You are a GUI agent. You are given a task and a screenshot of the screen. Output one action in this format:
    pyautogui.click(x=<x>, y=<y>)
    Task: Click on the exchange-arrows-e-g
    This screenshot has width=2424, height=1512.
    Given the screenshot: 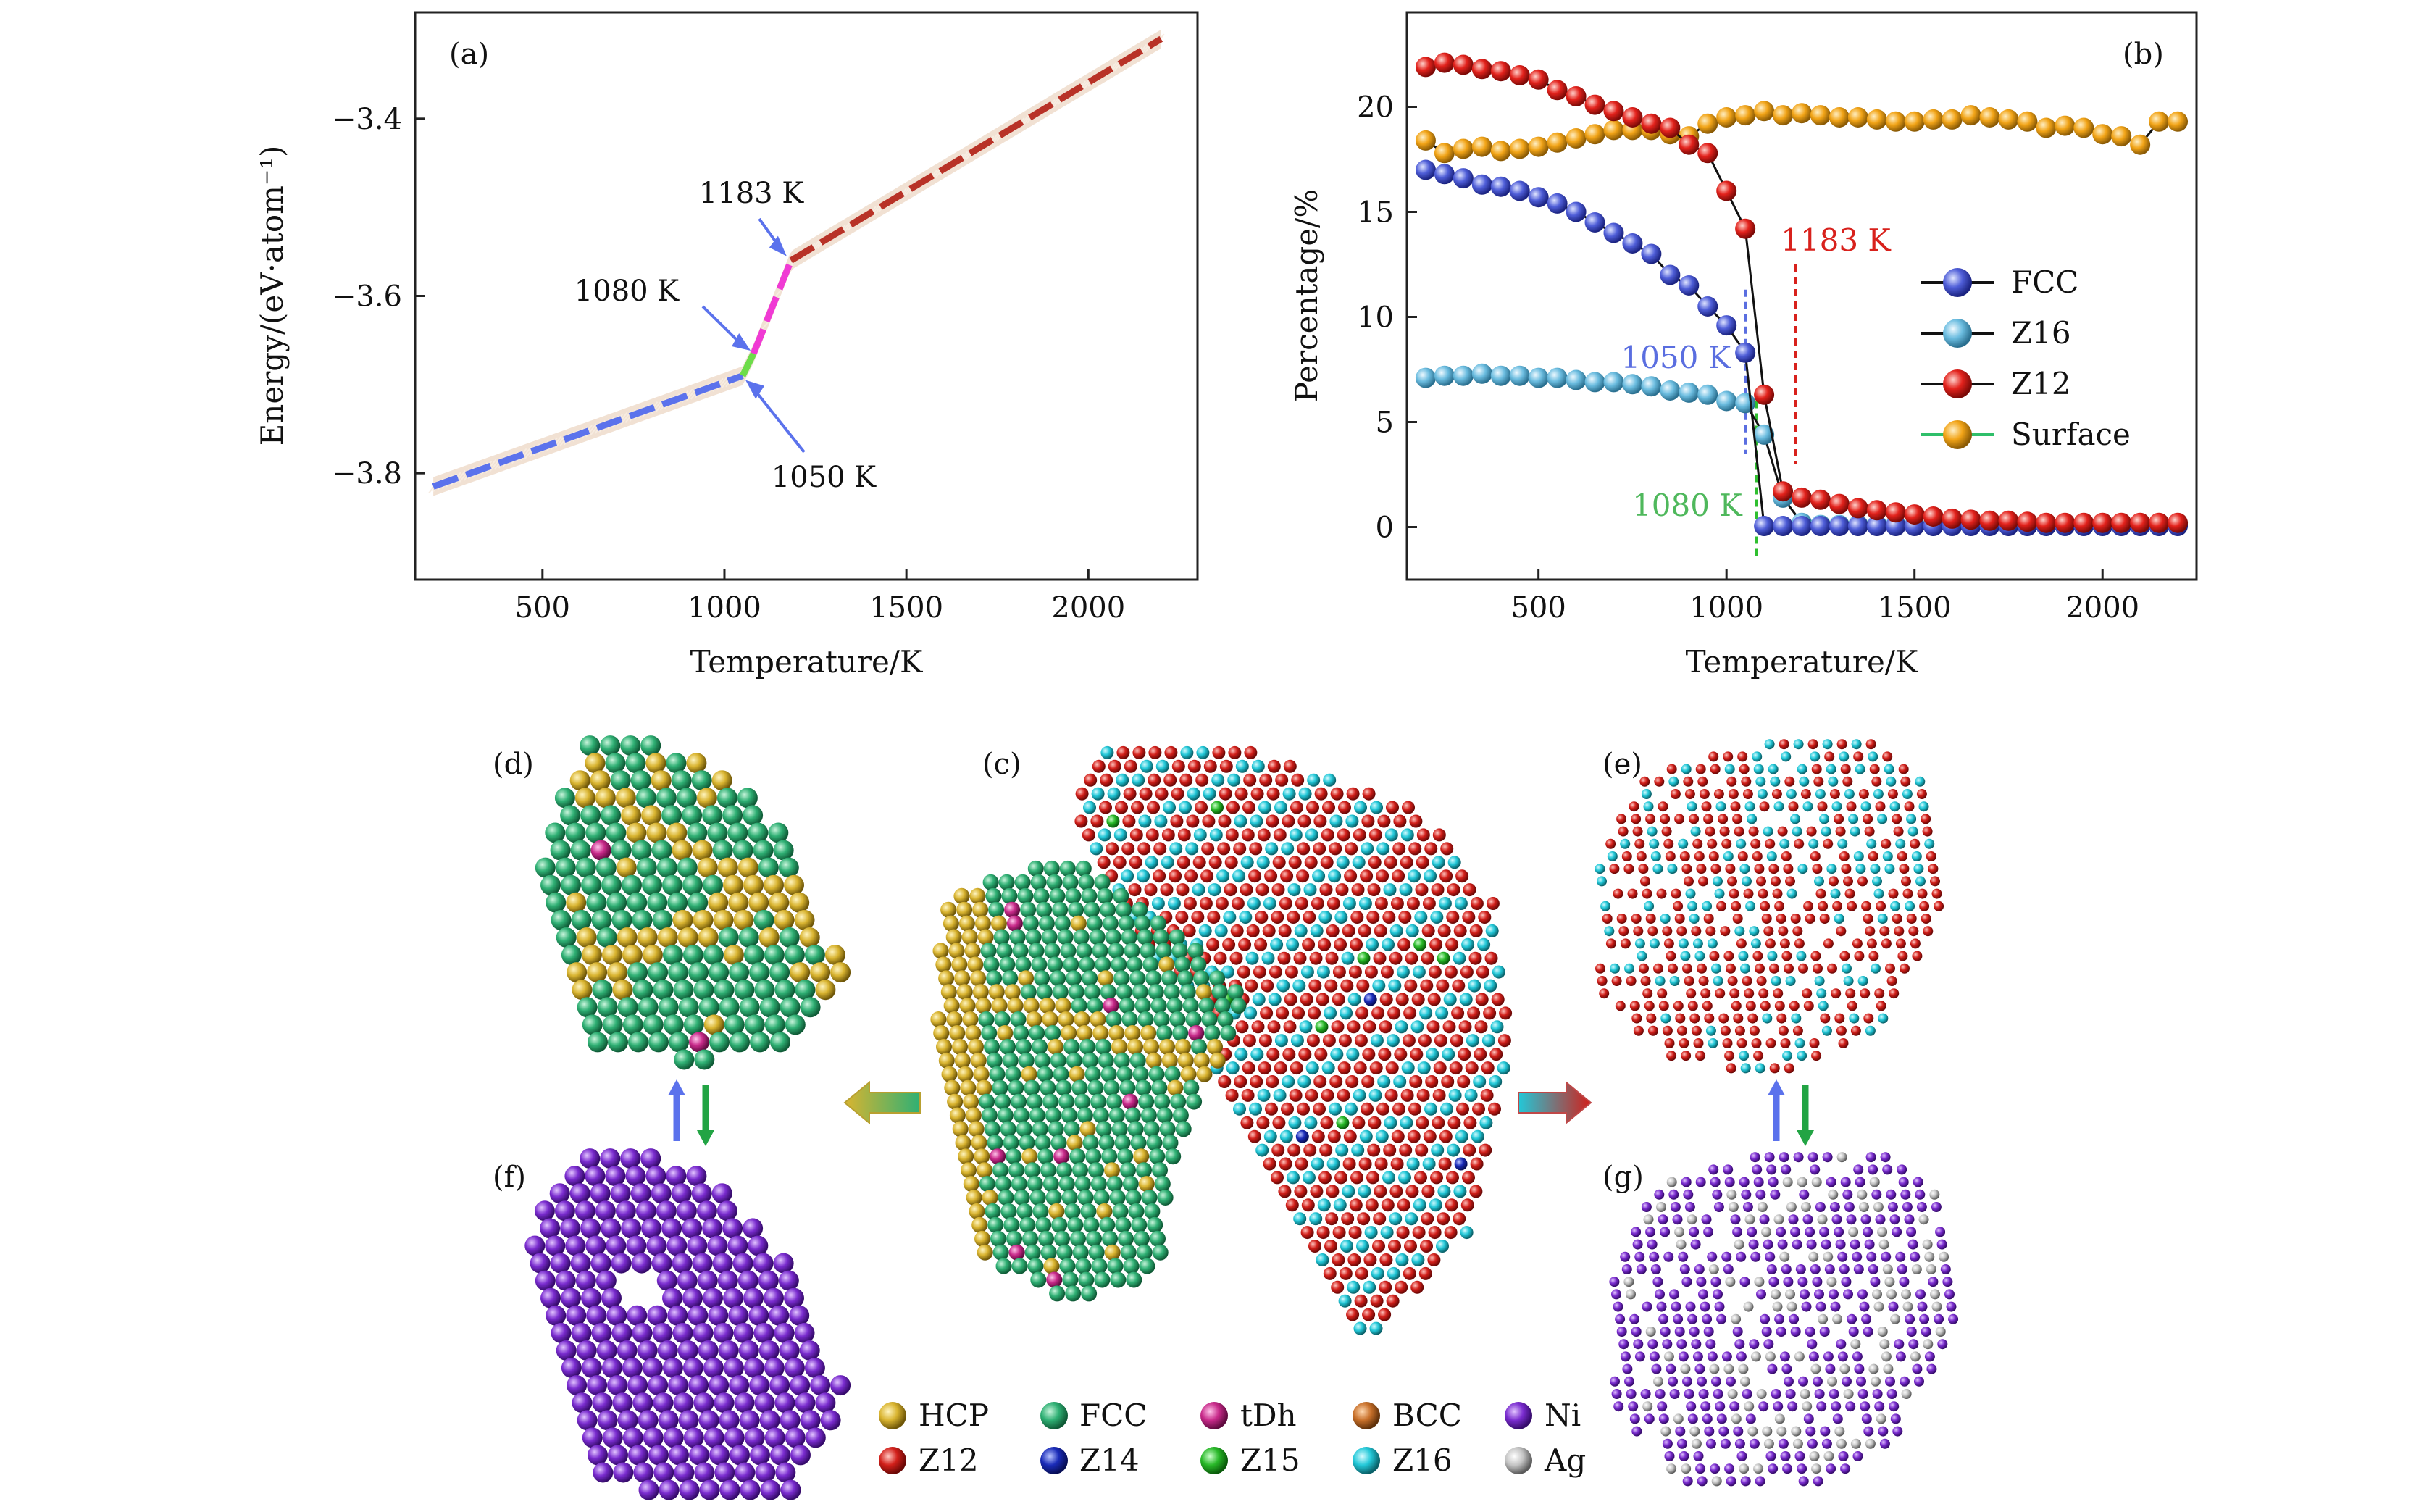 What is the action you would take?
    pyautogui.click(x=1791, y=1112)
    